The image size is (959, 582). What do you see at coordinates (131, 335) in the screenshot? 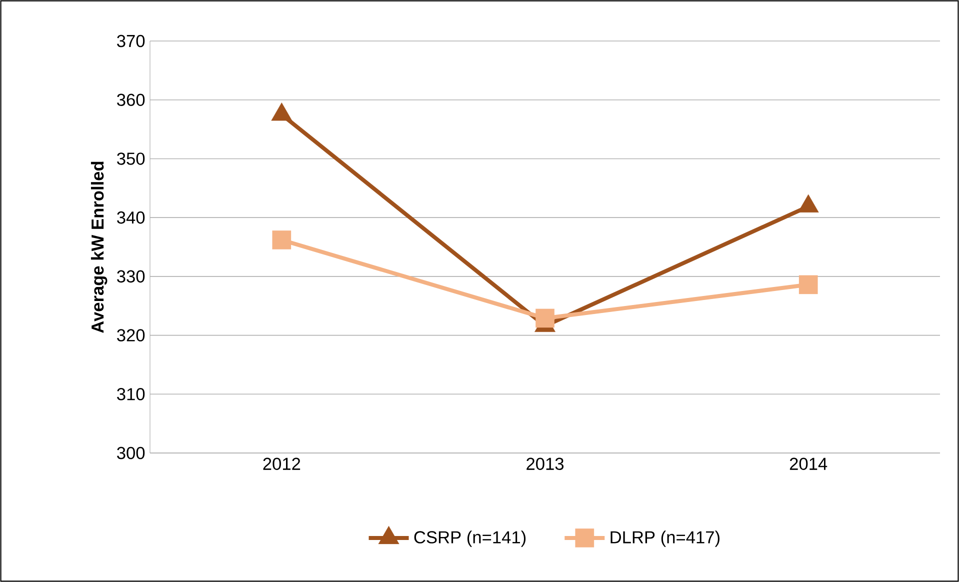
I see `y-tick-label: 320` at bounding box center [131, 335].